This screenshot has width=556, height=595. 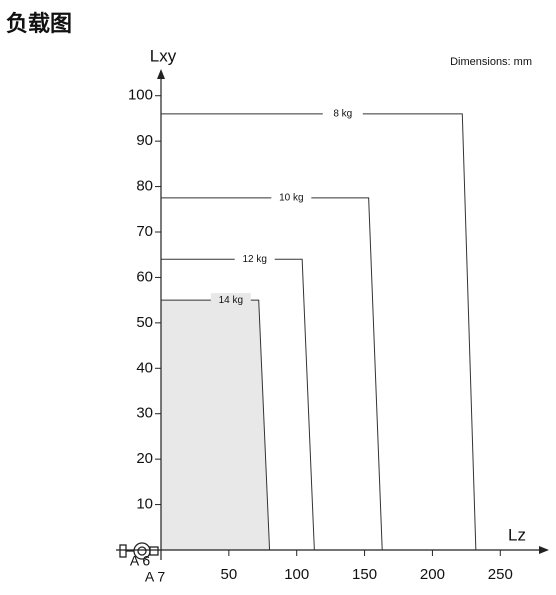 What do you see at coordinates (163, 55) in the screenshot?
I see `y-axis-label: Lxy` at bounding box center [163, 55].